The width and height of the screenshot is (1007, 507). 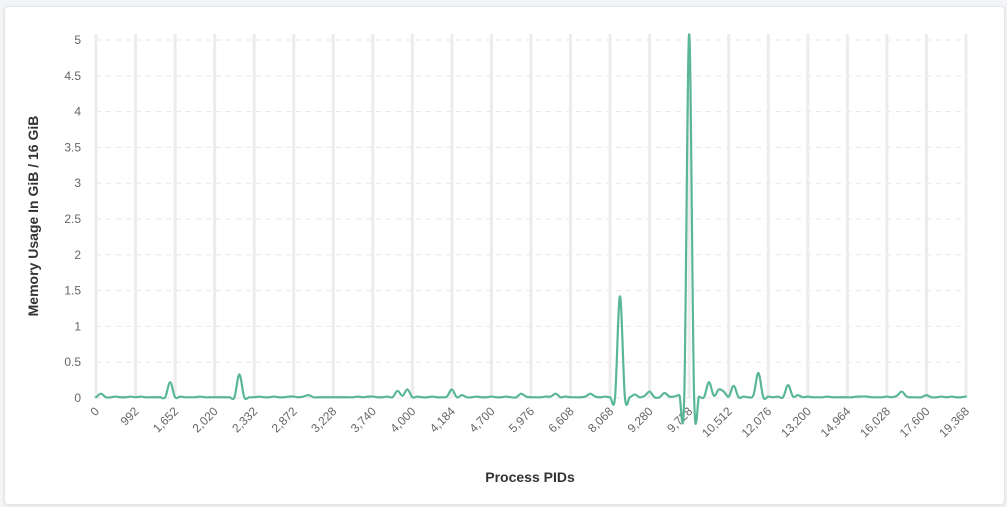 What do you see at coordinates (205, 419) in the screenshot?
I see `x-tick-label: 2,020` at bounding box center [205, 419].